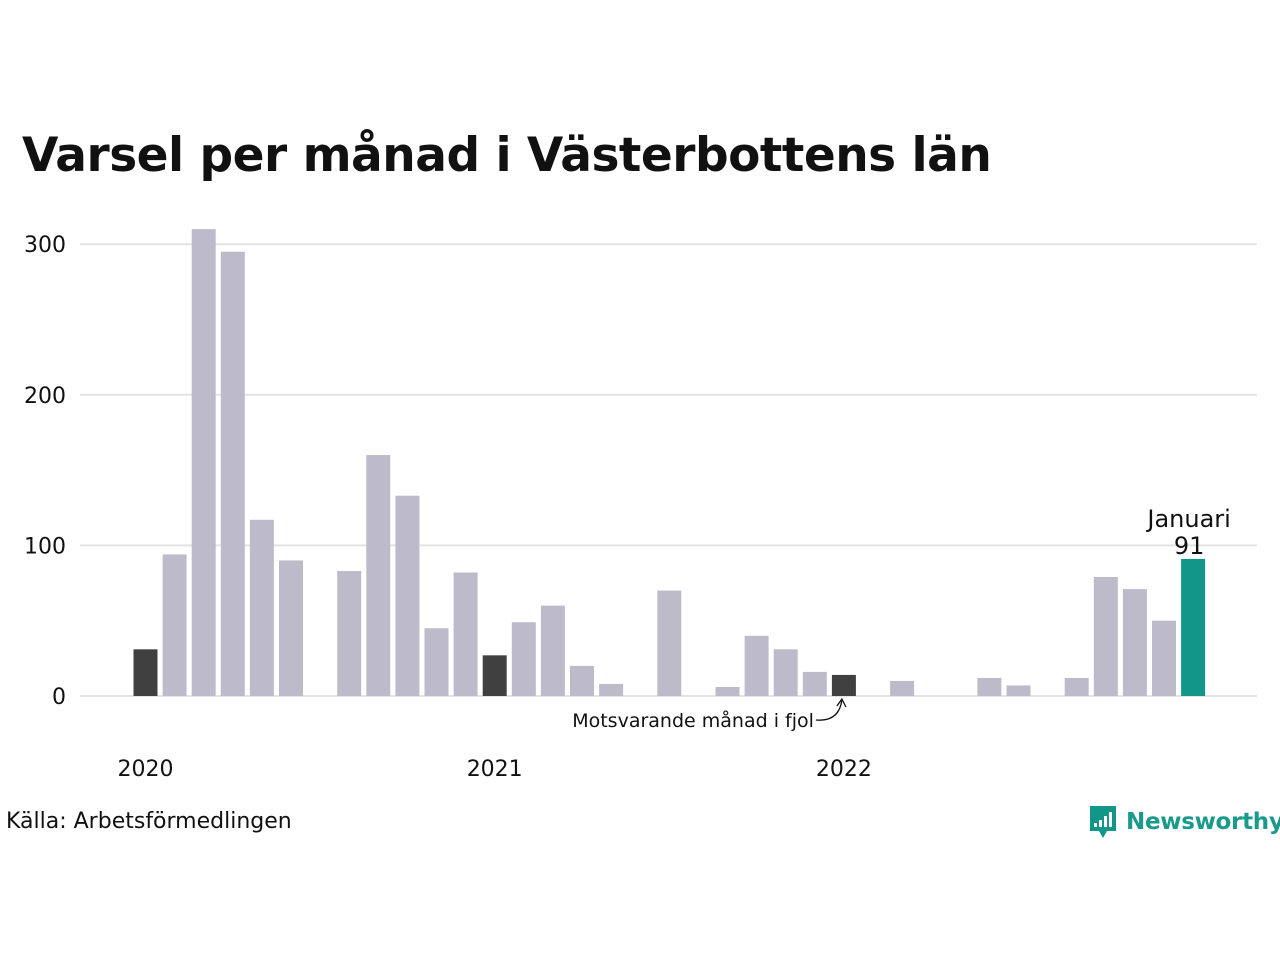  Describe the element at coordinates (59, 697) in the screenshot. I see `y-tick-label: 0` at that location.